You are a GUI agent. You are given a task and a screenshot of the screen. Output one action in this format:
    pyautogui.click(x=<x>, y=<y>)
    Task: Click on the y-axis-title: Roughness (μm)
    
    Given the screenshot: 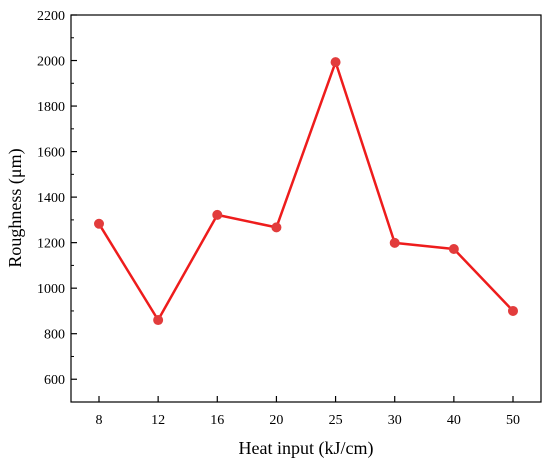 What is the action you would take?
    pyautogui.click(x=15, y=207)
    